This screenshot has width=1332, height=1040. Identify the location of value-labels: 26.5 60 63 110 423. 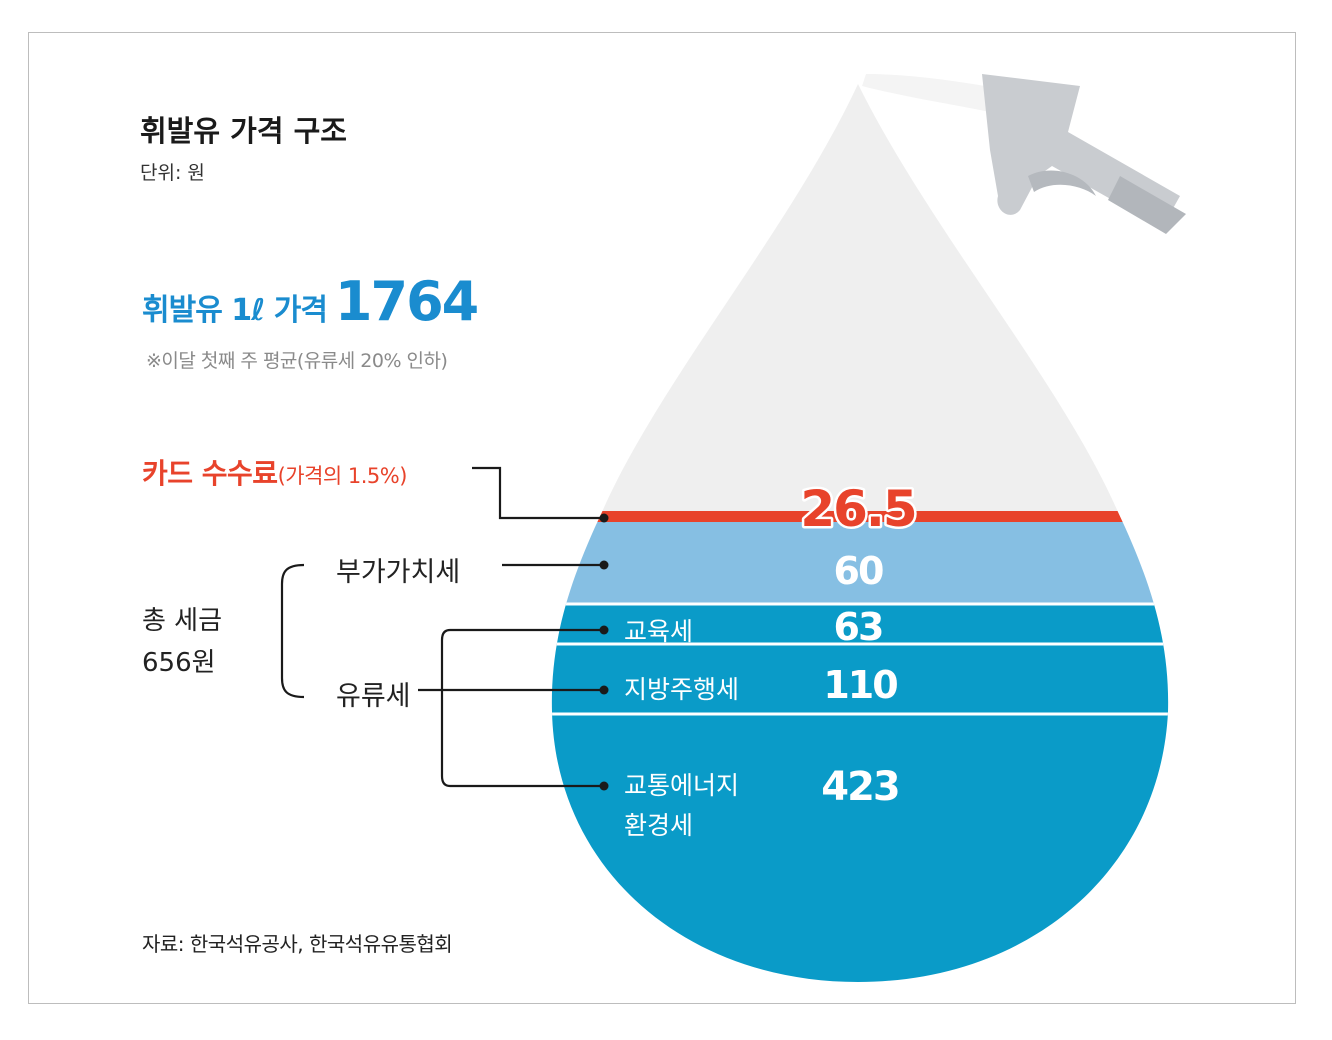
(859, 644).